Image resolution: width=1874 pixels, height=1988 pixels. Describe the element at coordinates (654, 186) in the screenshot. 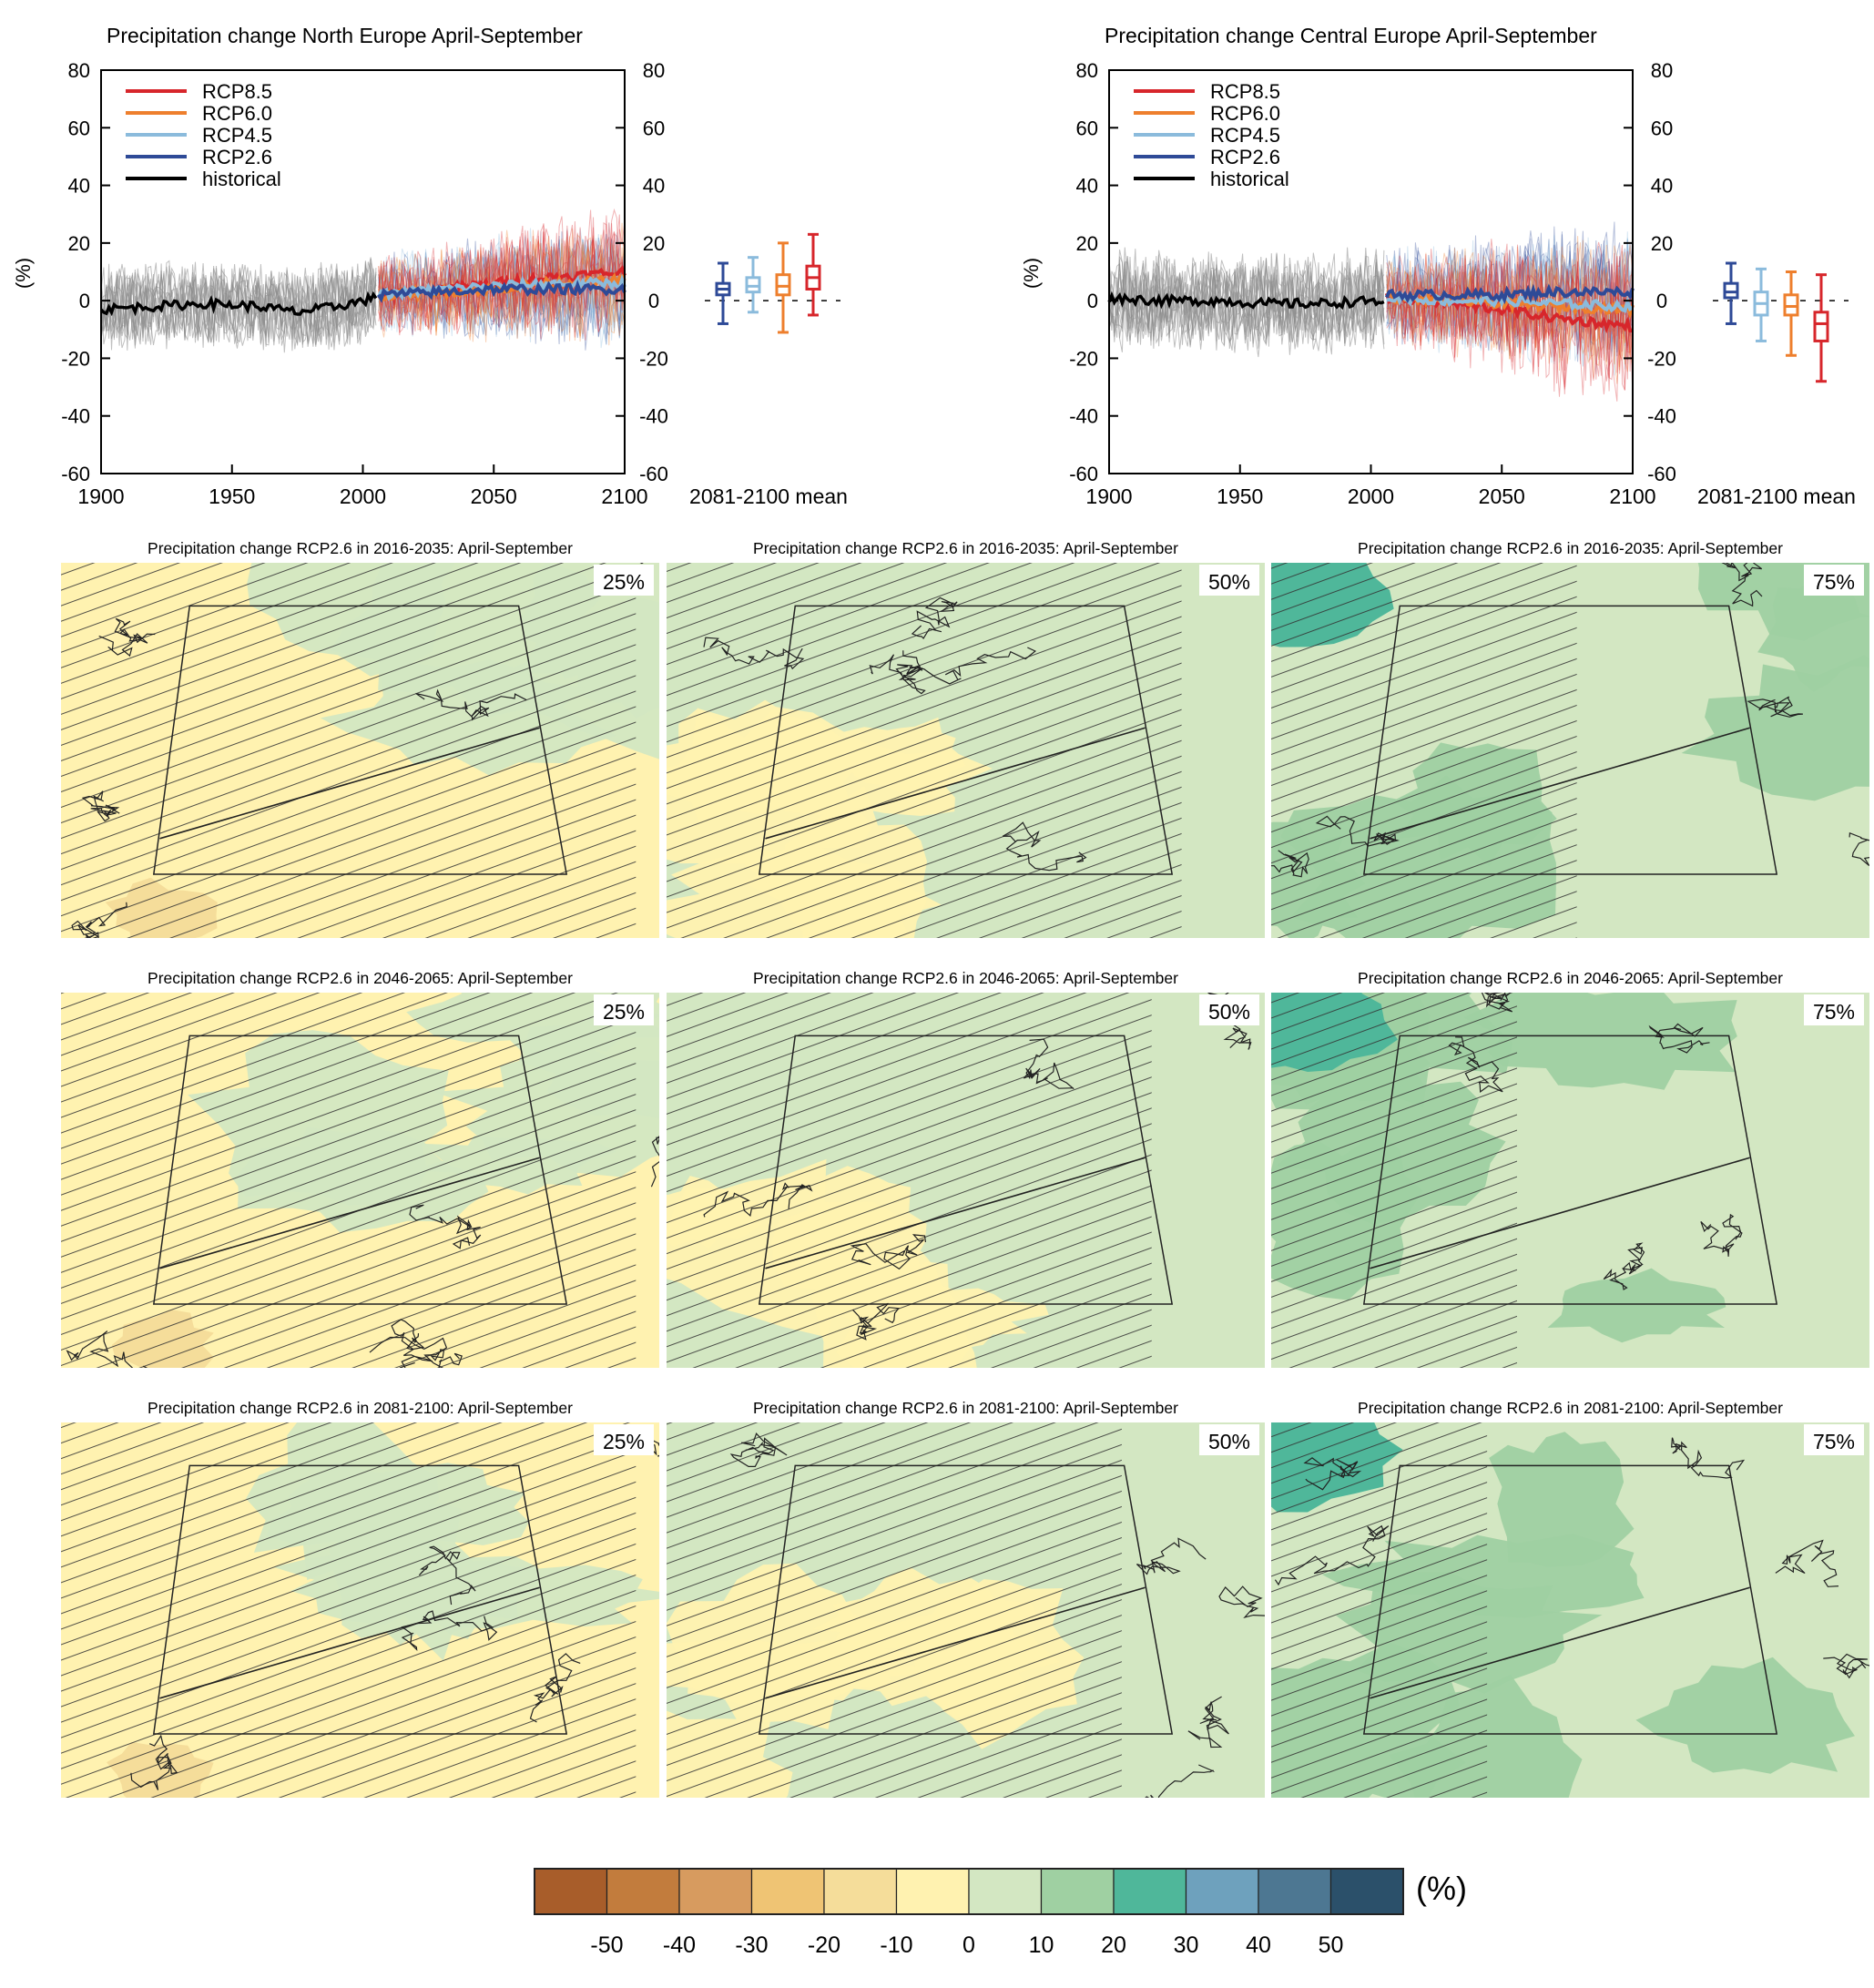

I see `y-tick-label-right: 40` at that location.